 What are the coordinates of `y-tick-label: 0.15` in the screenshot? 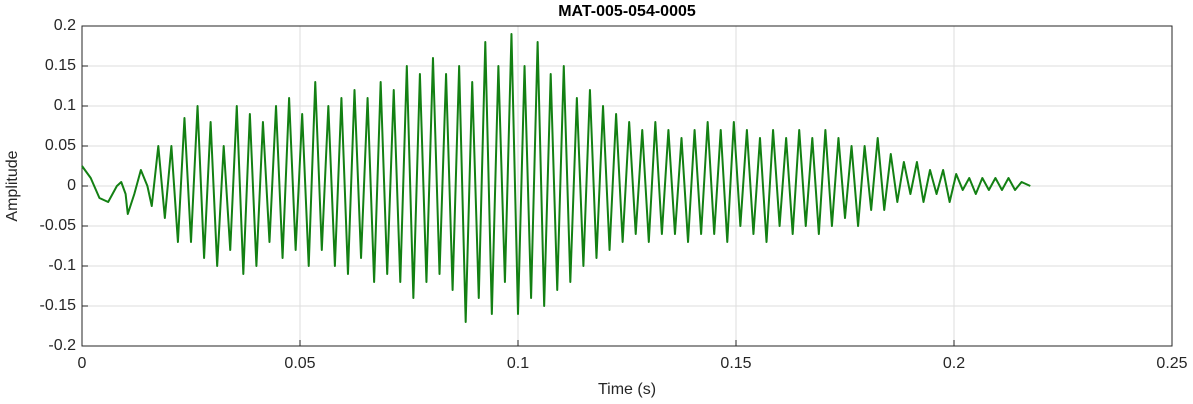 It's located at (60, 65).